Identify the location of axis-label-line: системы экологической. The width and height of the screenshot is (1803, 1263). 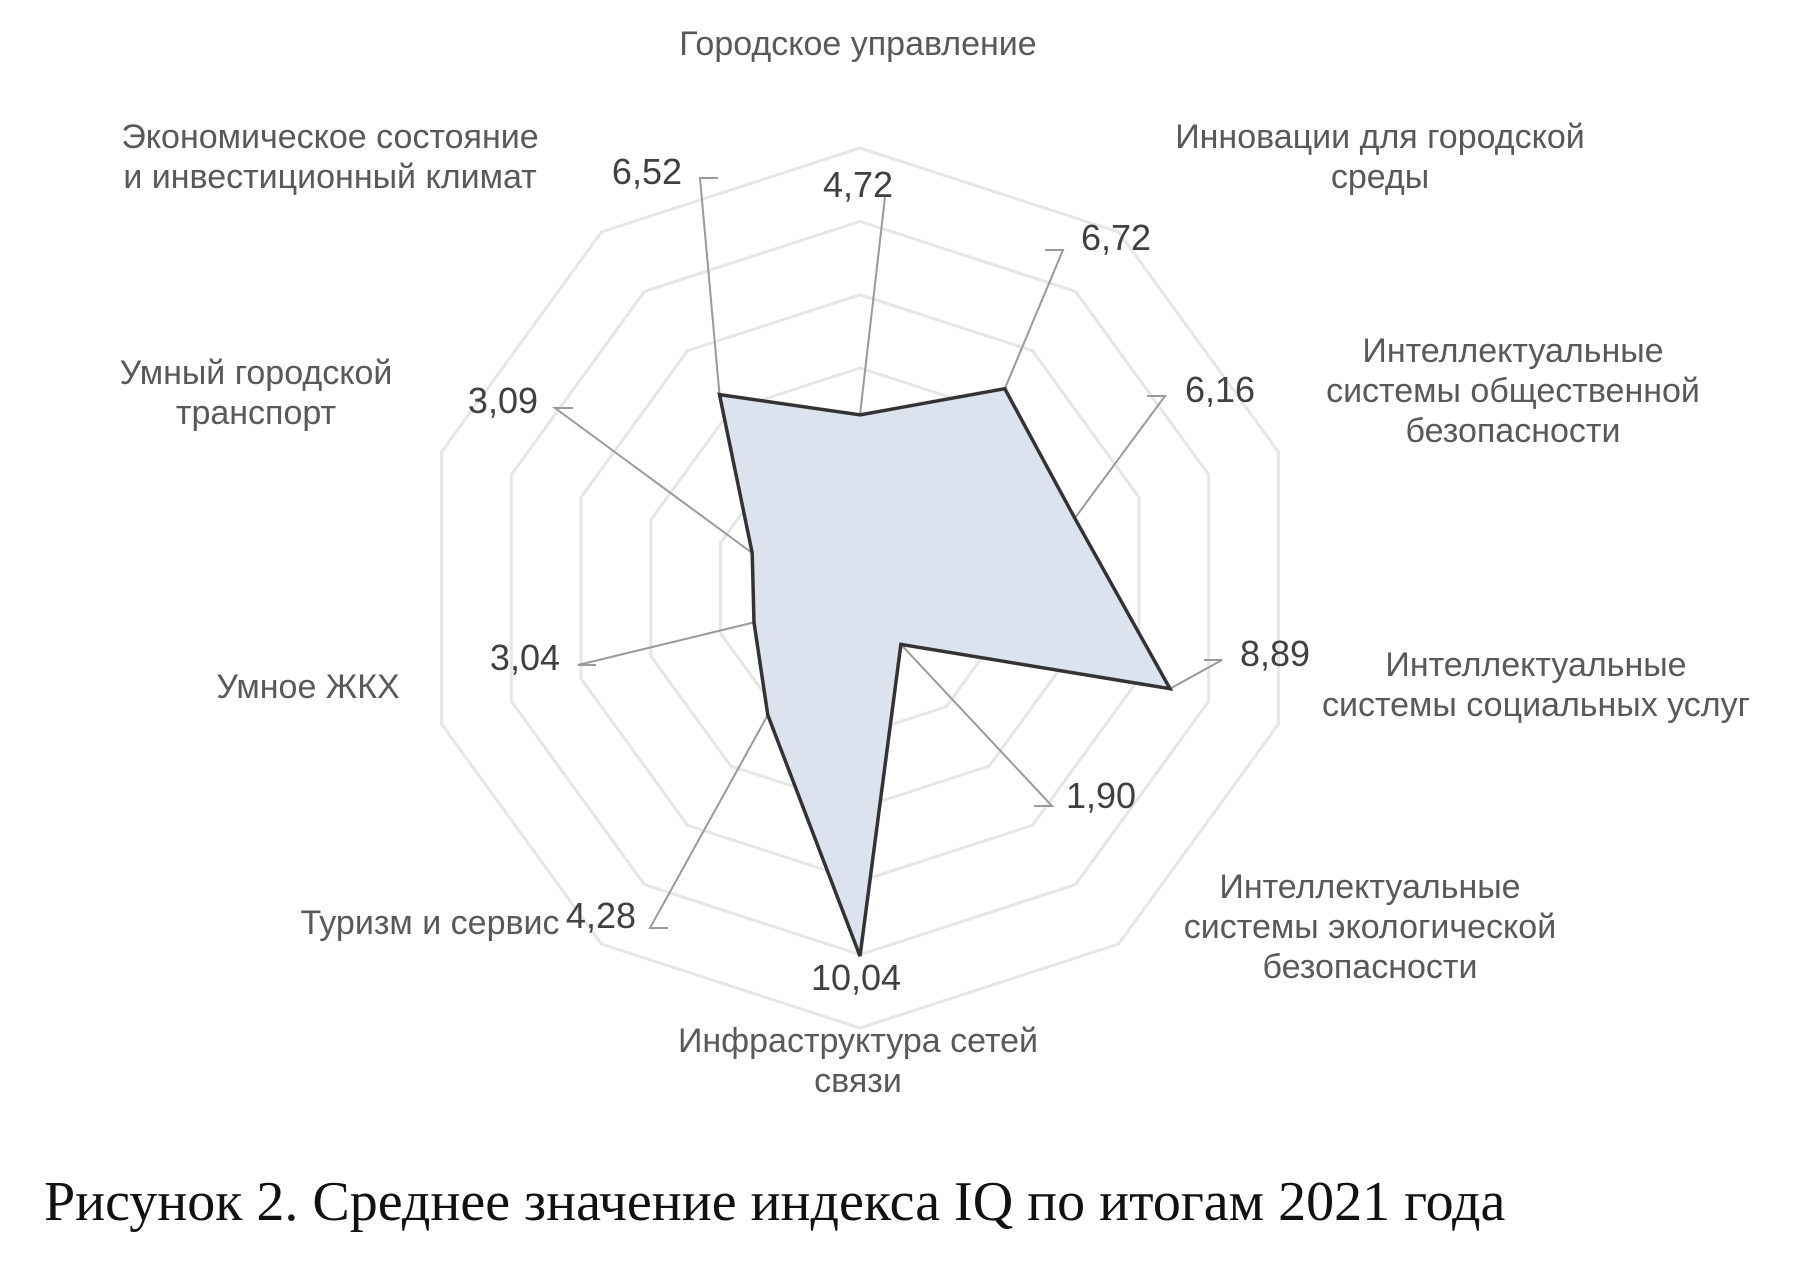
(1370, 927).